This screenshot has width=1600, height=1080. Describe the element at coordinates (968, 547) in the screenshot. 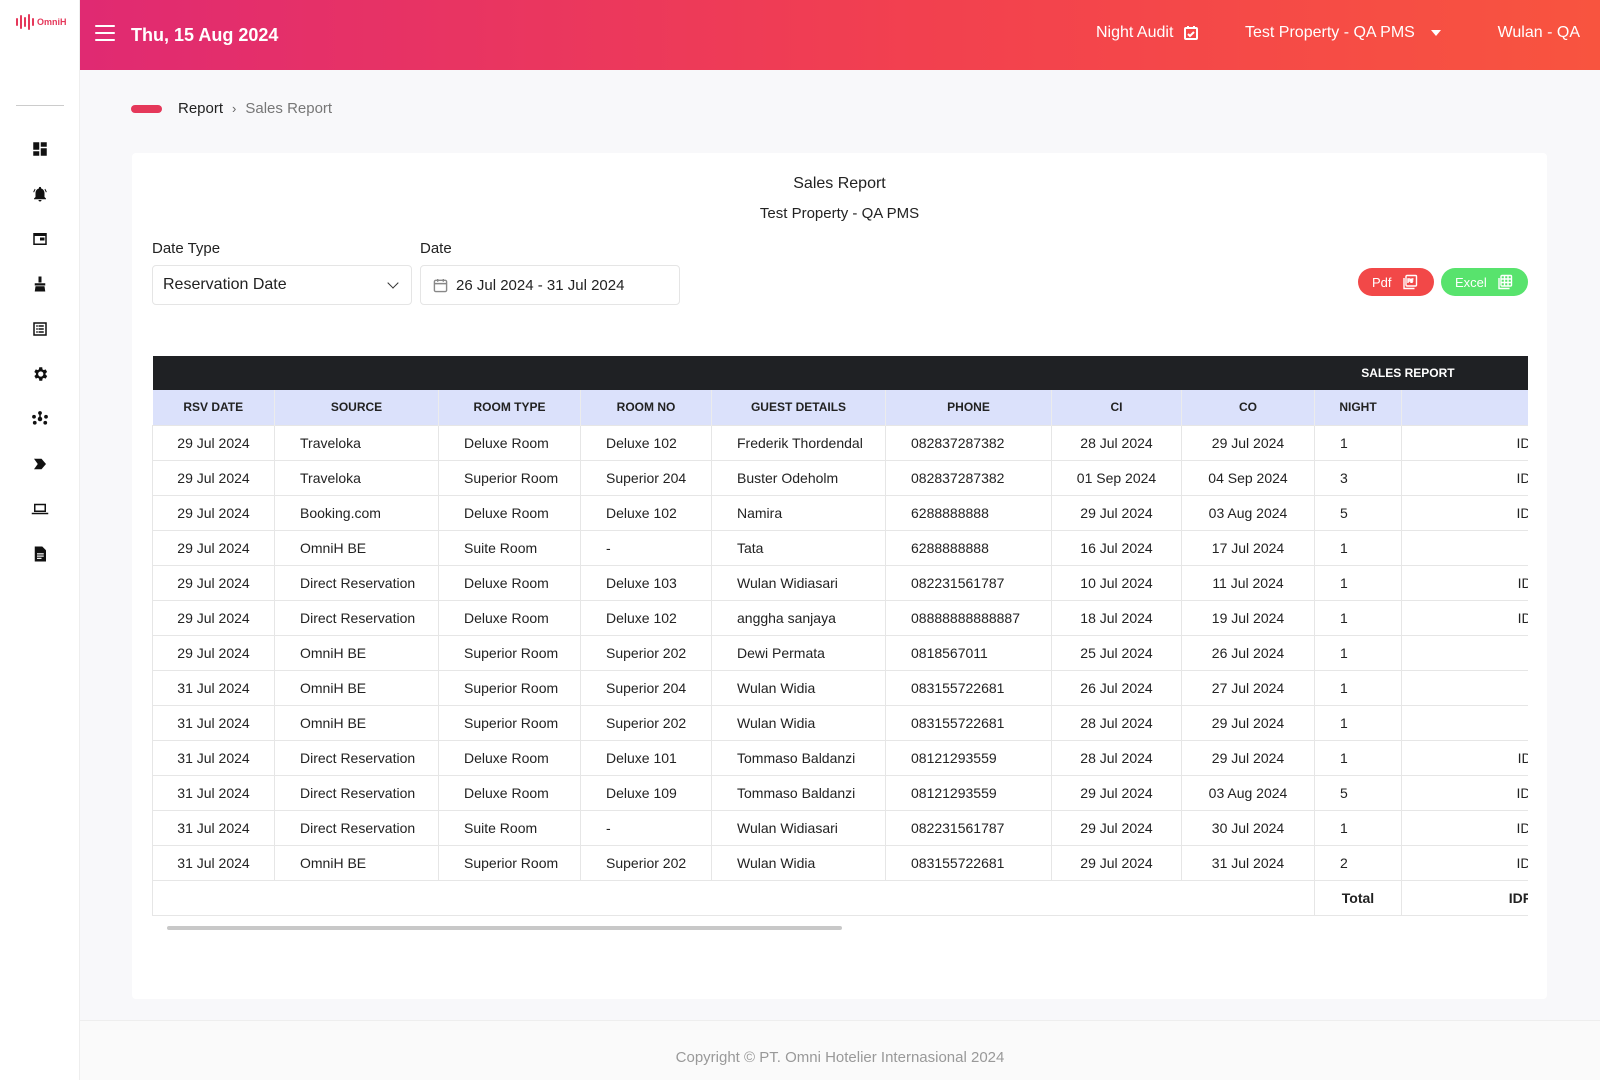

I see `table-cell: 6288888888` at that location.